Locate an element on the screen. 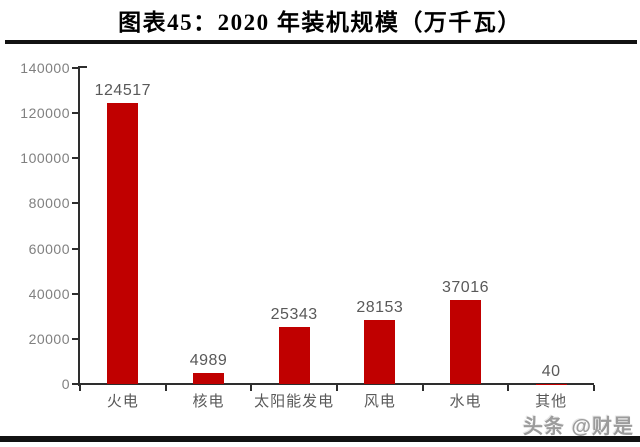 Image resolution: width=640 pixels, height=447 pixels. y-axis-line is located at coordinates (79, 226).